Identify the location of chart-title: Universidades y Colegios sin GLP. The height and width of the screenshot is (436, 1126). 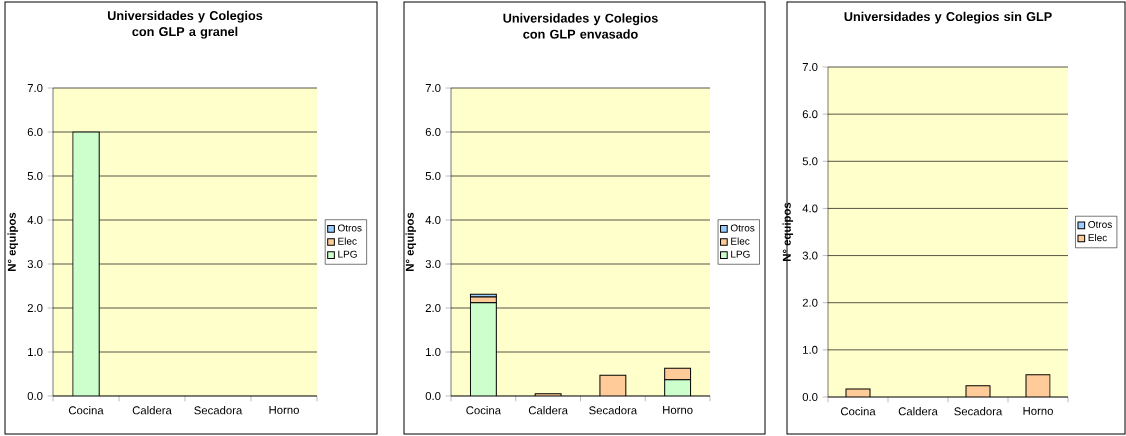
(948, 17).